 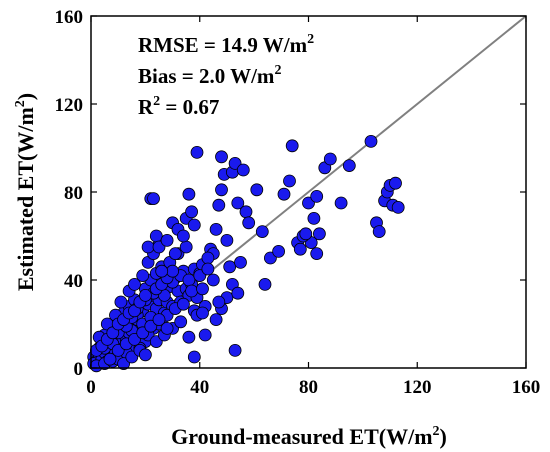 What do you see at coordinates (209, 75) in the screenshot?
I see `bias-annotation: Bias = 2.0 W/m2` at bounding box center [209, 75].